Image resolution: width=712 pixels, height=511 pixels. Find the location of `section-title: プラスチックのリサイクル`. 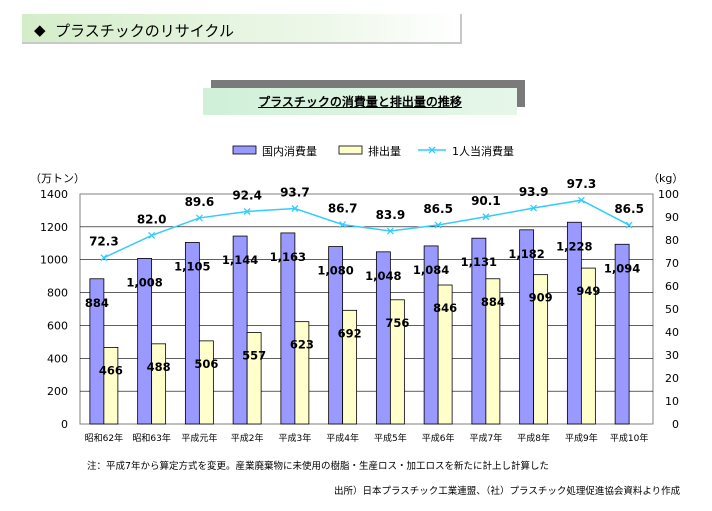

section-title: プラスチックのリサイクル is located at coordinates (144, 31).